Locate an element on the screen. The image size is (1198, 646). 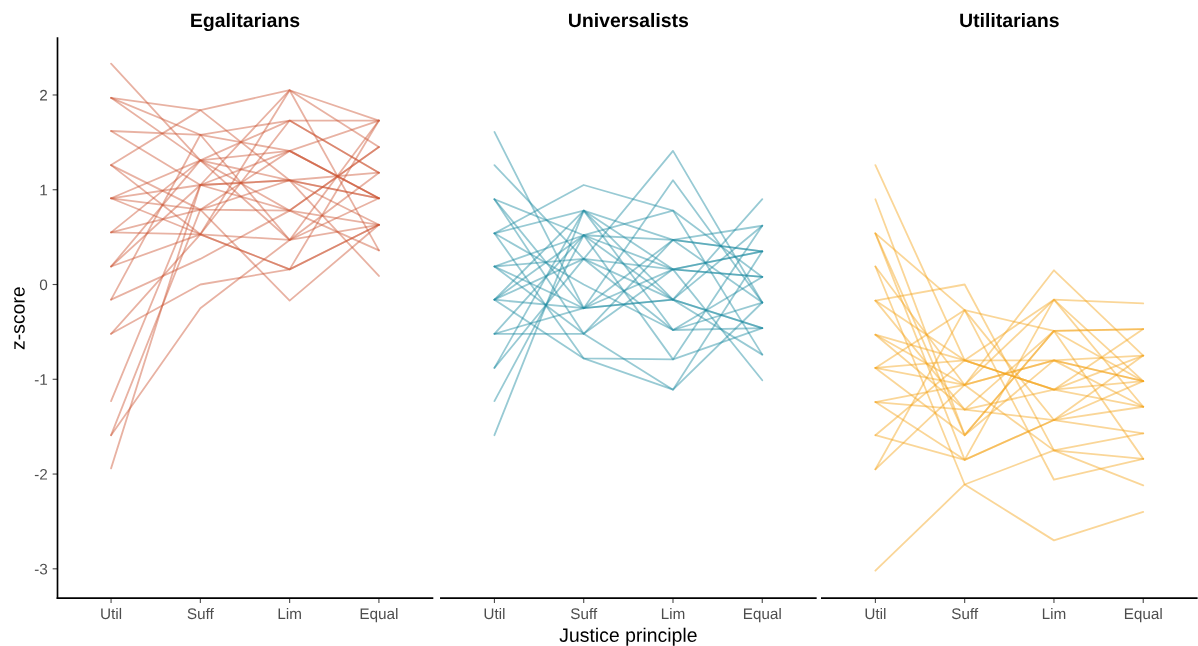
x-axis-title: Justice principle is located at coordinates (628, 636).